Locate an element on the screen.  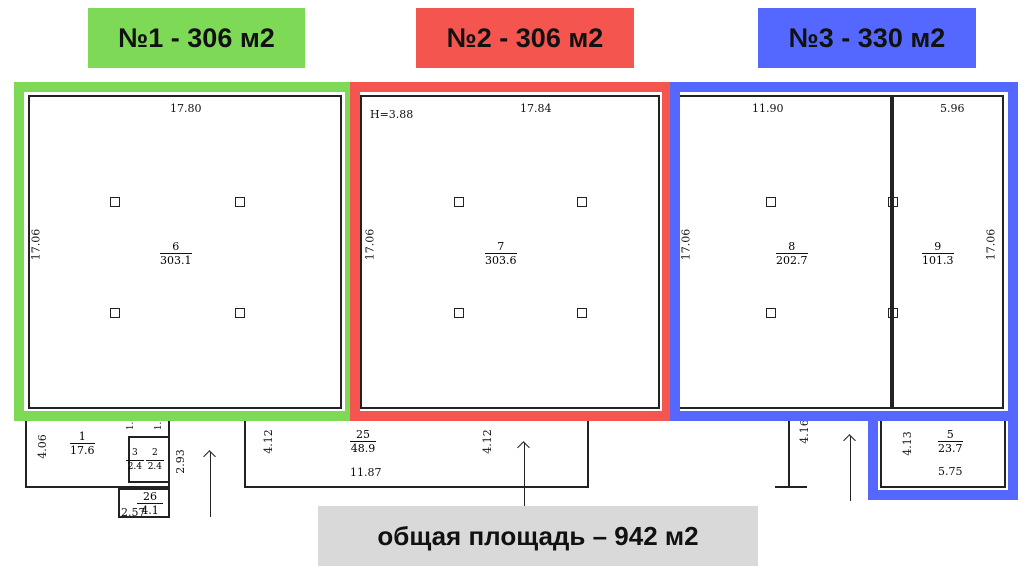
room-label: 2 2.4 is located at coordinates (155, 460).